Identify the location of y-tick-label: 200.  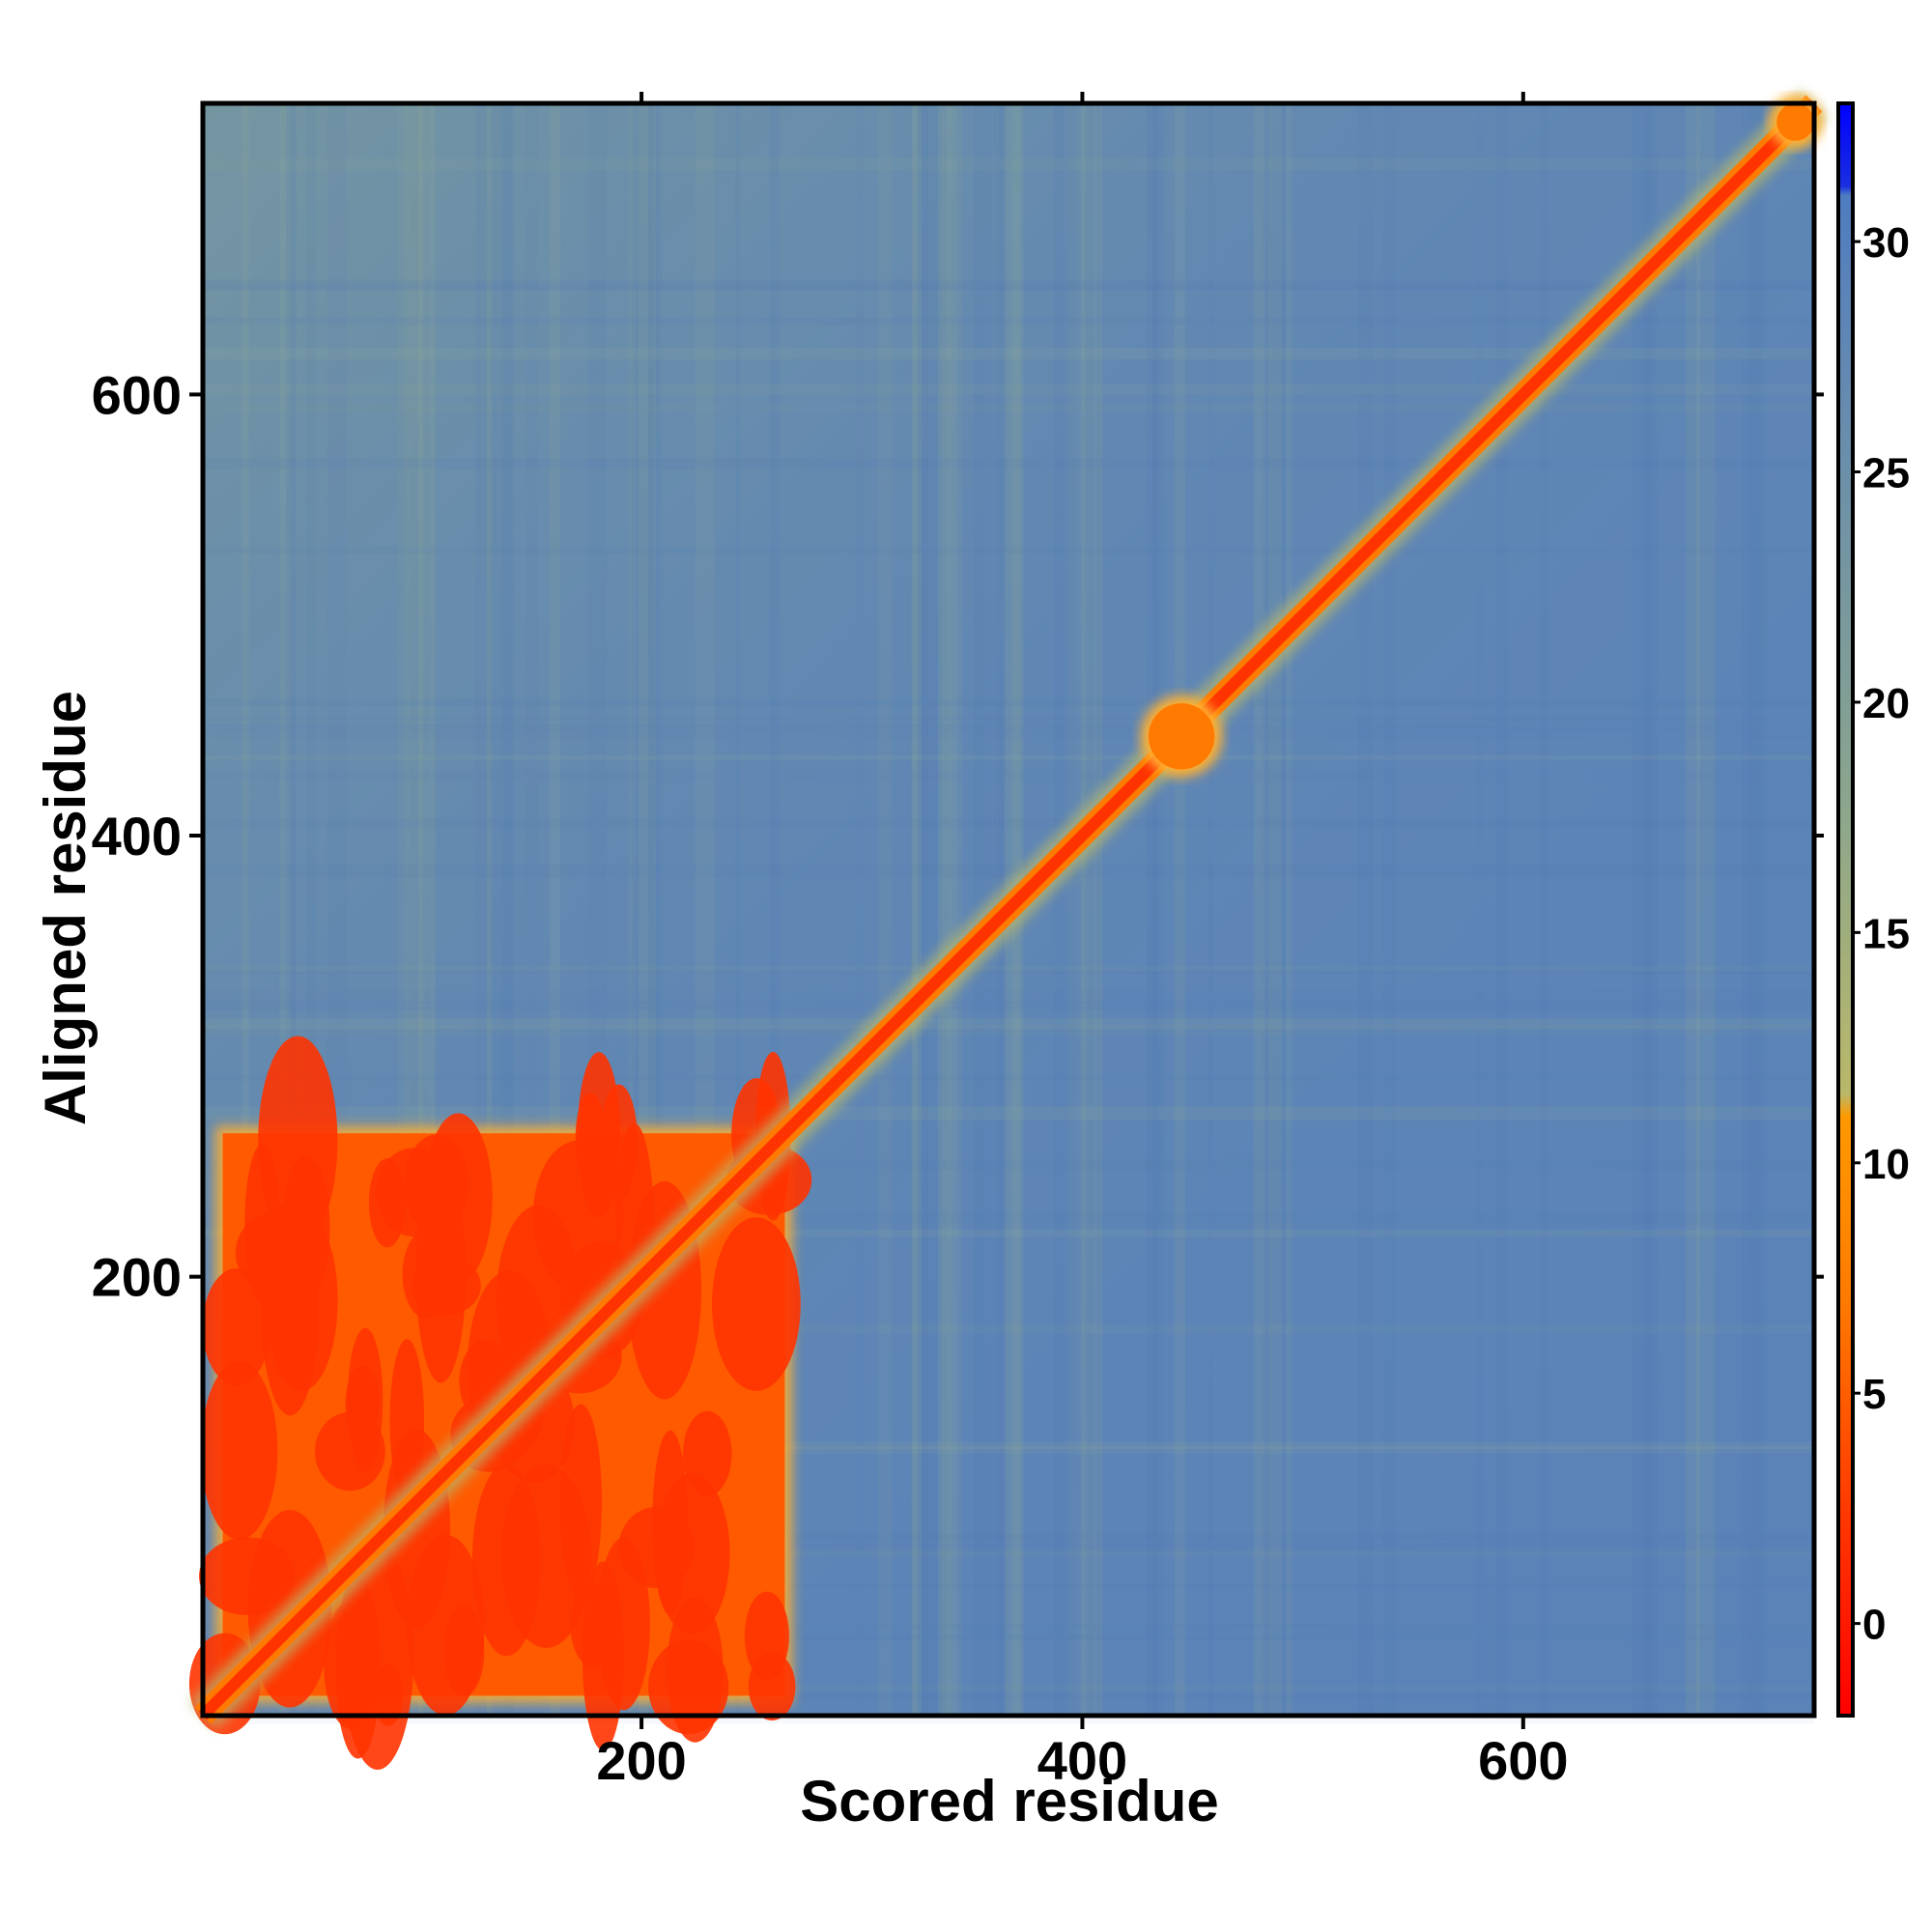
(137, 1277).